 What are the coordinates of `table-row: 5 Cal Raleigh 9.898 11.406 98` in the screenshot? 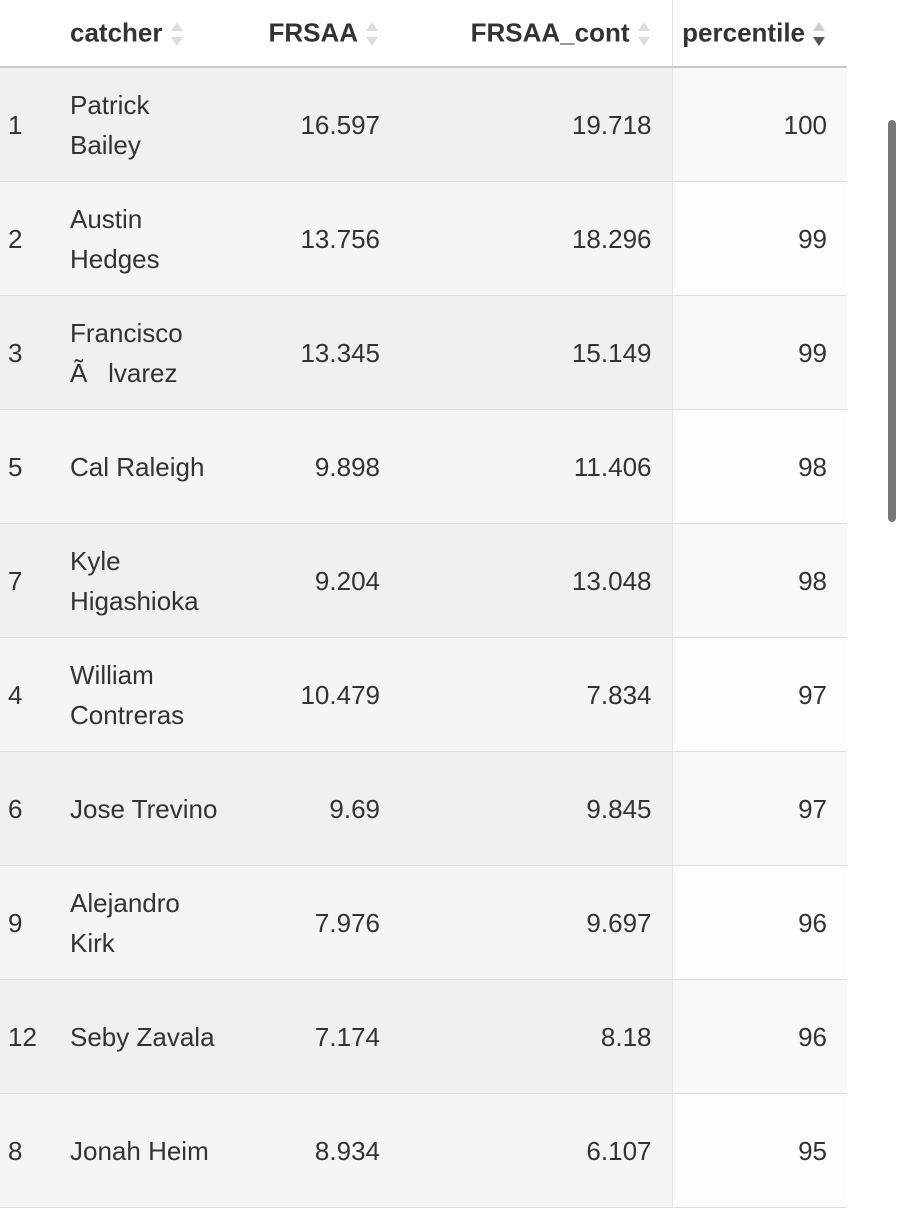 It's located at (423, 466).